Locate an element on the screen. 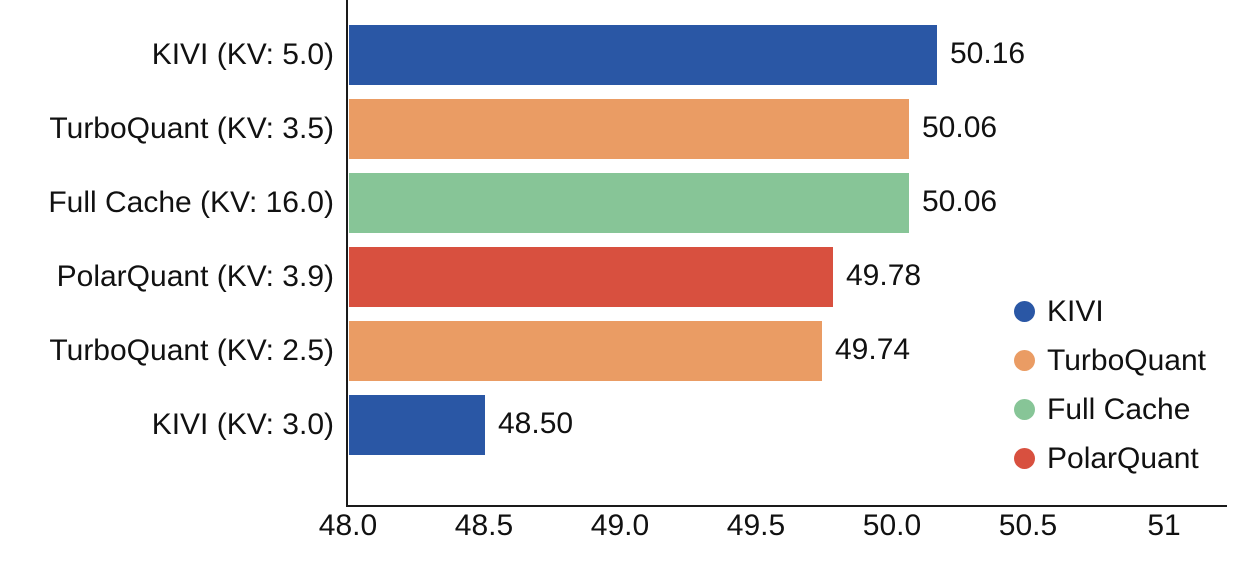  x-tick-label: 48.5 is located at coordinates (484, 525).